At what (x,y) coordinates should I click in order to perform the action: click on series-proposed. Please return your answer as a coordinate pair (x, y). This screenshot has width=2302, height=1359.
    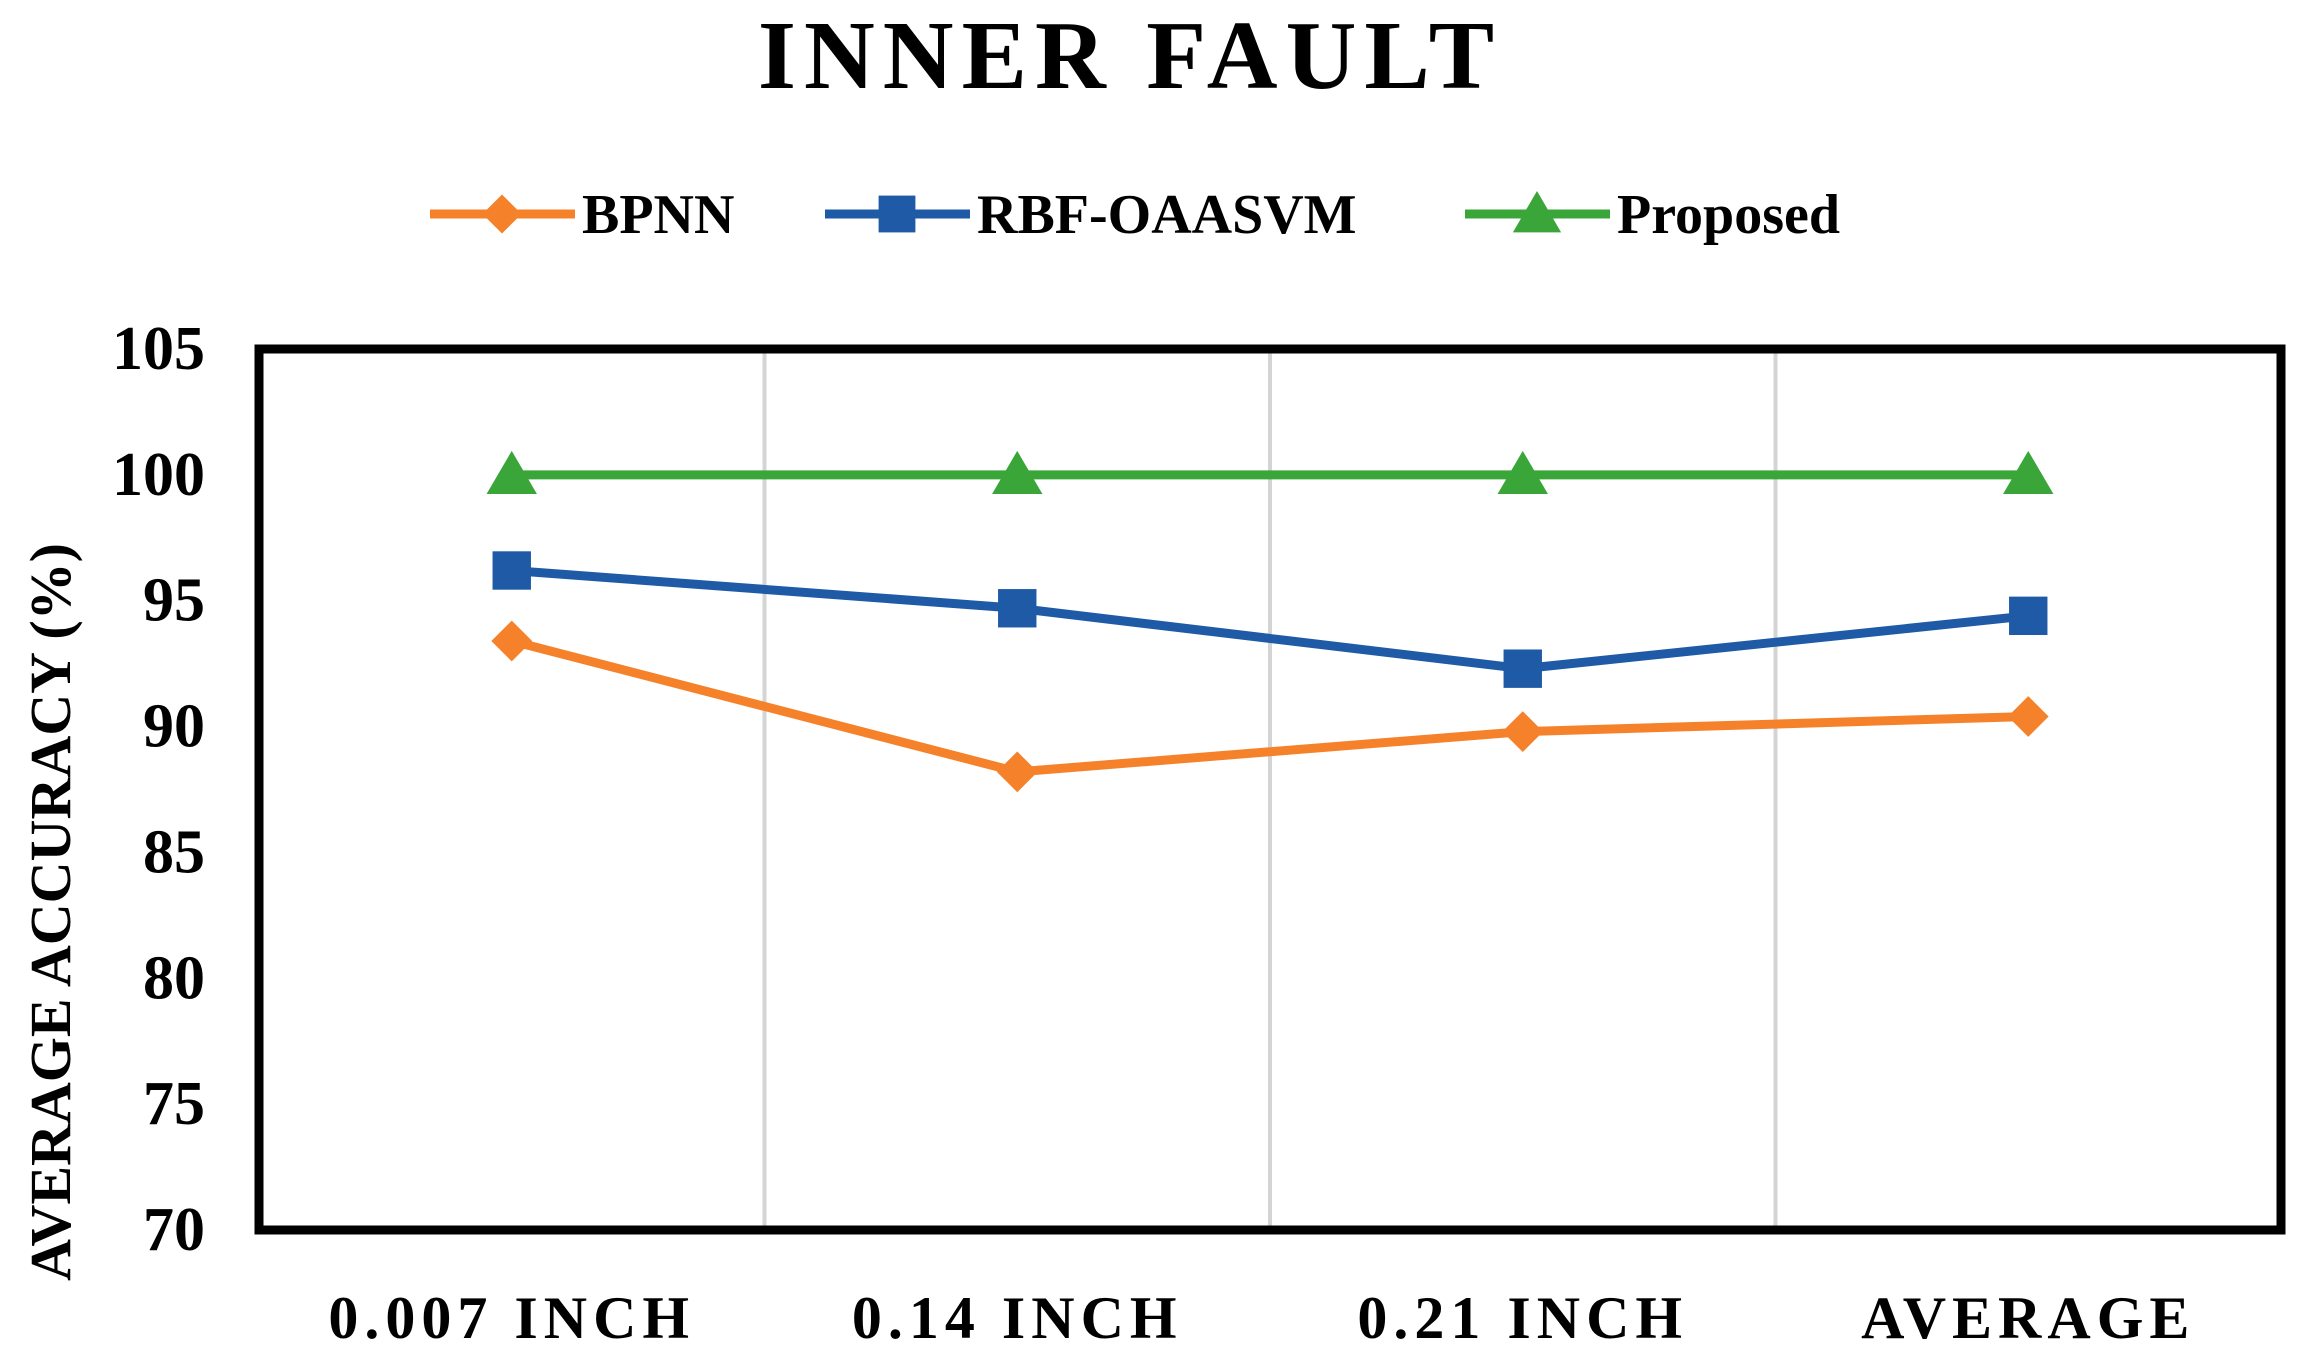
    Looking at the image, I should click on (1270, 472).